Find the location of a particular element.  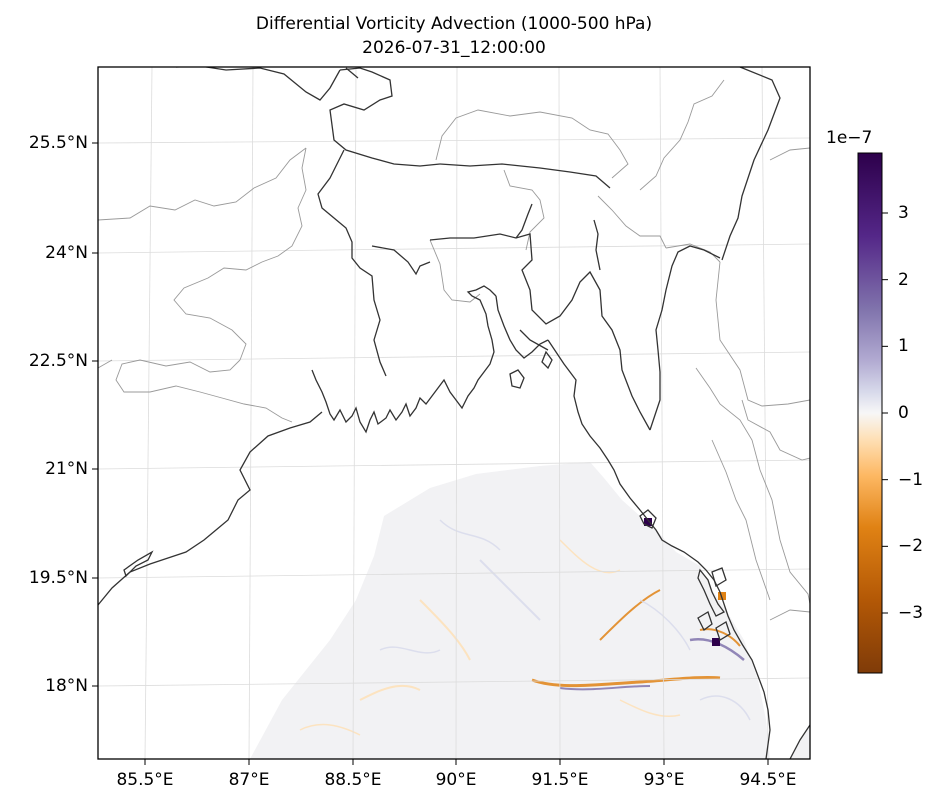

longitude-tick-label: 88.5°E is located at coordinates (353, 780).